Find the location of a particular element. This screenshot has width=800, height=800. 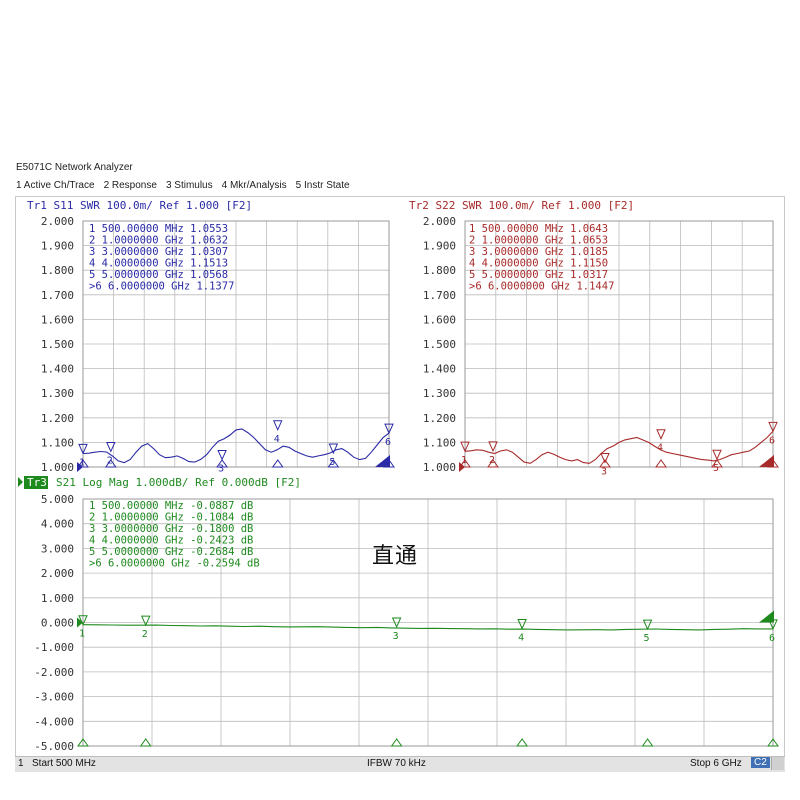

trace2-trace-line is located at coordinates (619, 447).